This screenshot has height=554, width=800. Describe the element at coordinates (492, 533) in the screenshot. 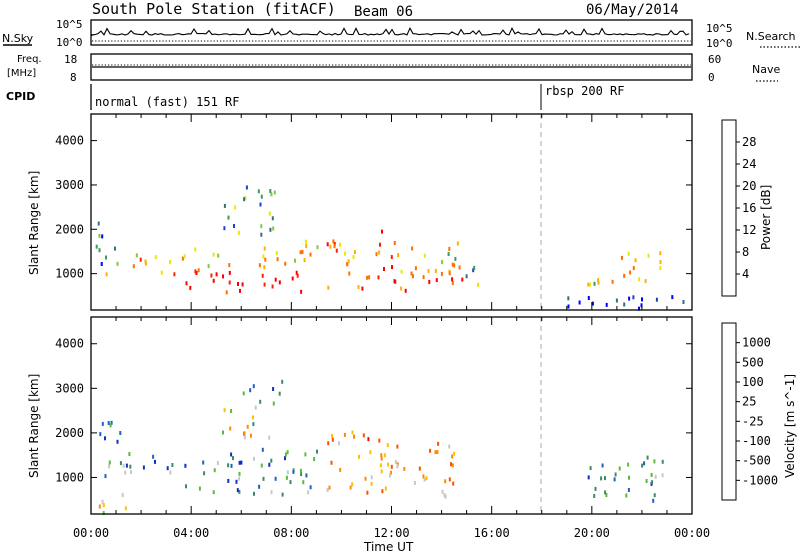

I see `x-tick-label: 16:00` at that location.